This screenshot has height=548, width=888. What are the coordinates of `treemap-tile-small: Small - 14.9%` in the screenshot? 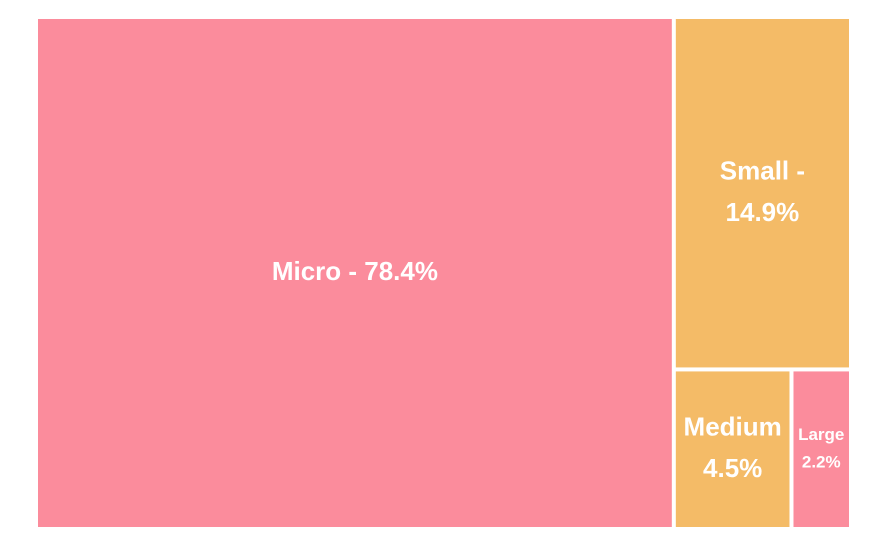 It's located at (762, 193).